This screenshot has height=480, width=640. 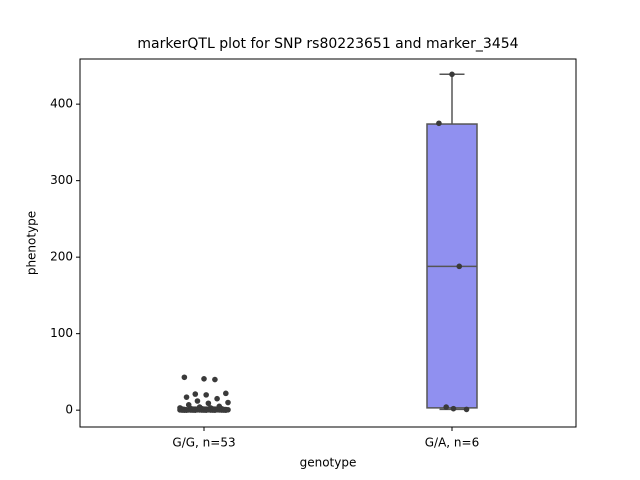 I want to click on x-tick-label: G/G, n=53, so click(x=203, y=443).